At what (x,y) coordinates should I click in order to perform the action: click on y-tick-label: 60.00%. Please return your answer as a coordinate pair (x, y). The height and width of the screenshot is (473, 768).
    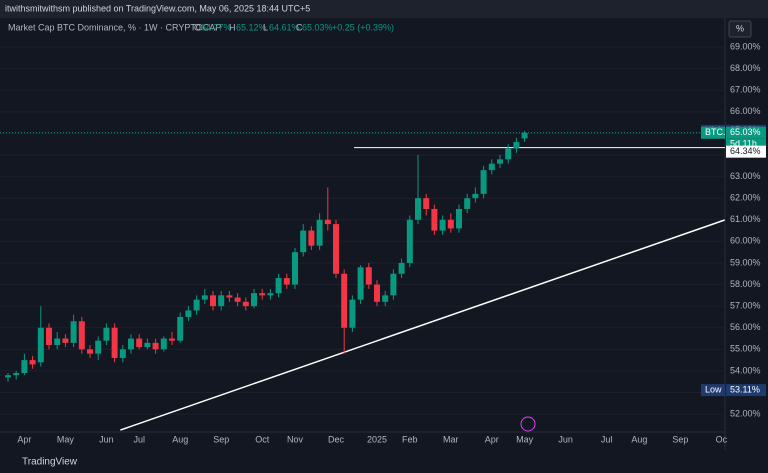
    Looking at the image, I should click on (745, 241).